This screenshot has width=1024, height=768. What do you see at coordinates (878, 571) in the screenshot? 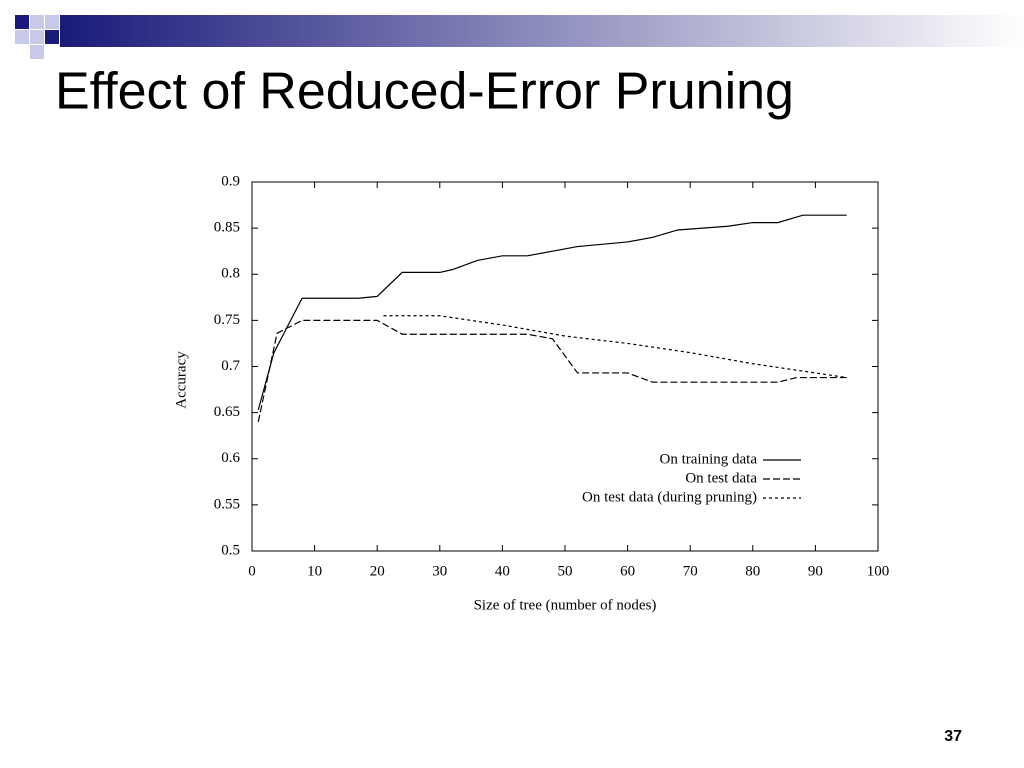
I see `x-tick-label: 100` at bounding box center [878, 571].